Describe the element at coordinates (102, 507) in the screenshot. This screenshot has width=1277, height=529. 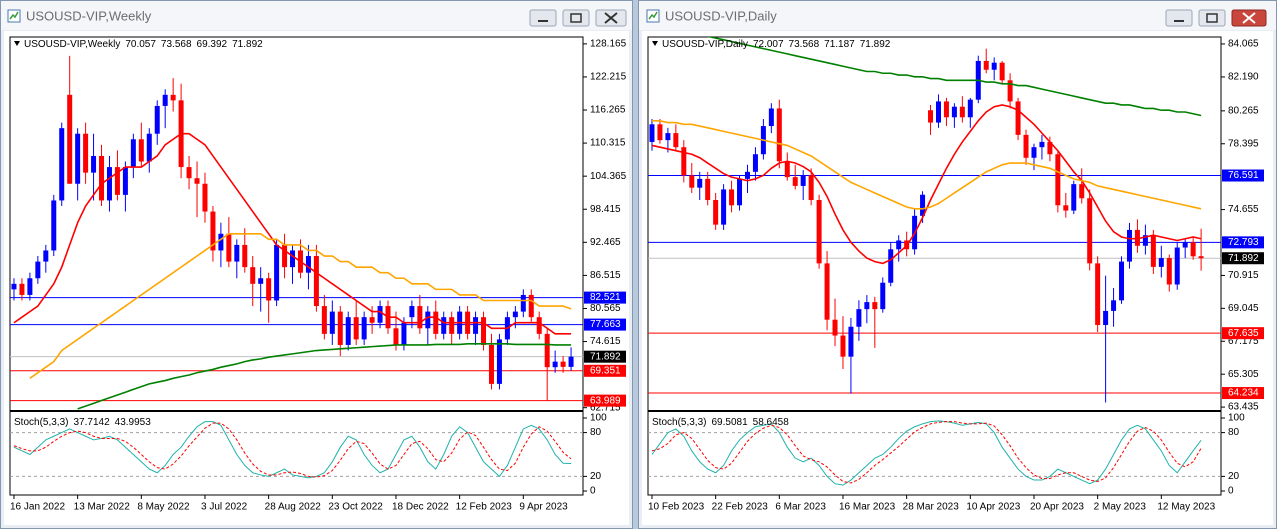
I see `x-tick-label: 13 Mar 2022` at that location.